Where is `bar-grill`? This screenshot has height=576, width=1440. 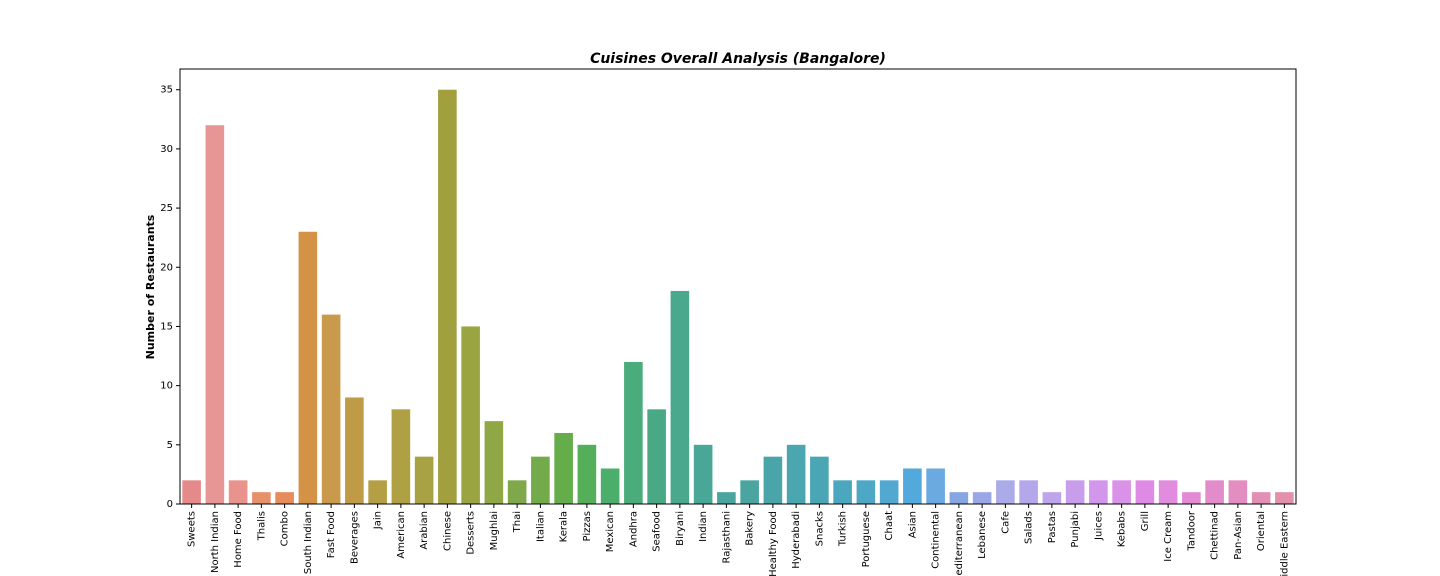 bar-grill is located at coordinates (1145, 492).